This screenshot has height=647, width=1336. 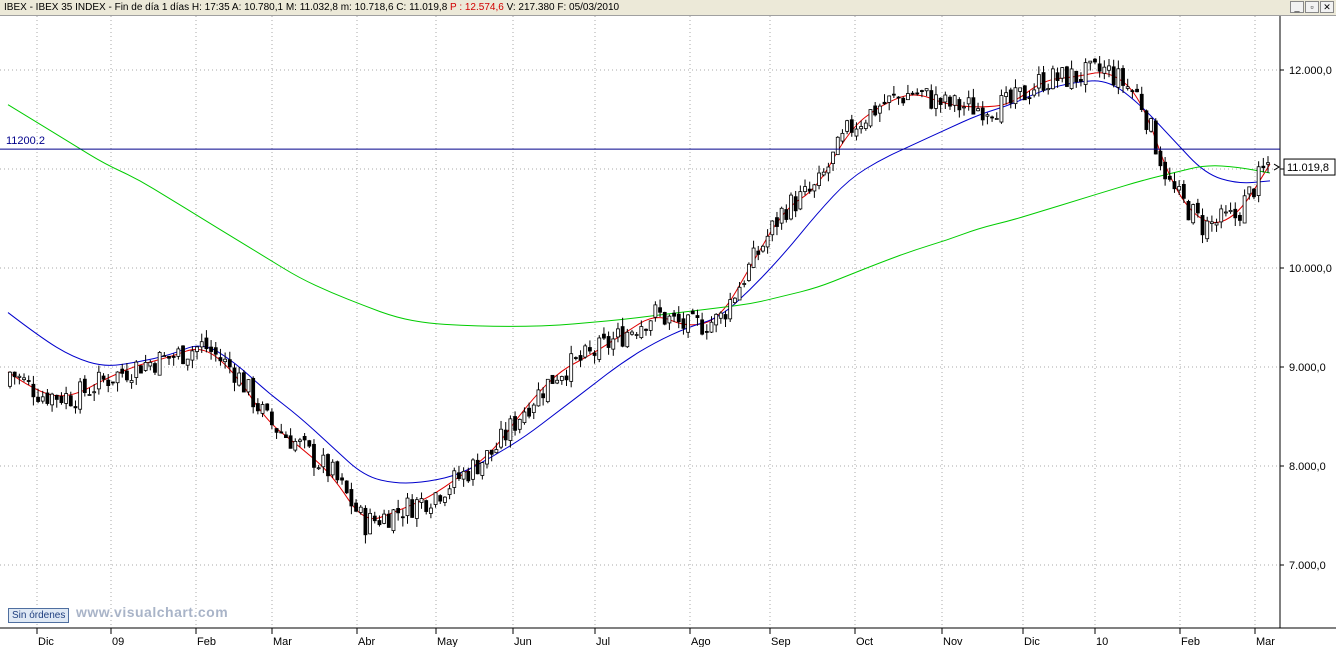 I want to click on reference-line-label: 11200.2, so click(x=25, y=141).